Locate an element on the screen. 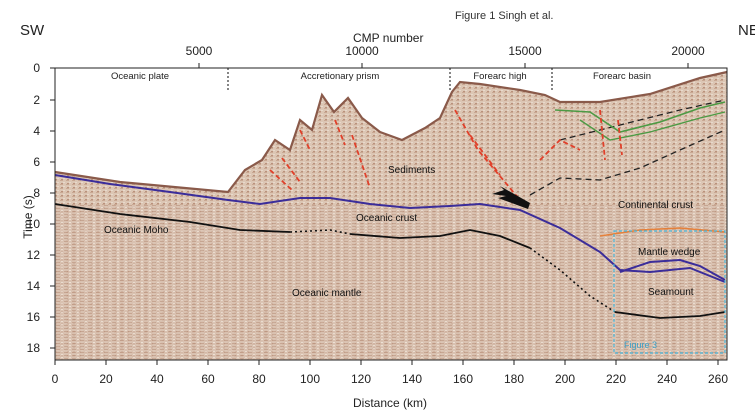 The width and height of the screenshot is (755, 412). region-oceanic-plate: Oceanic plate is located at coordinates (140, 76).